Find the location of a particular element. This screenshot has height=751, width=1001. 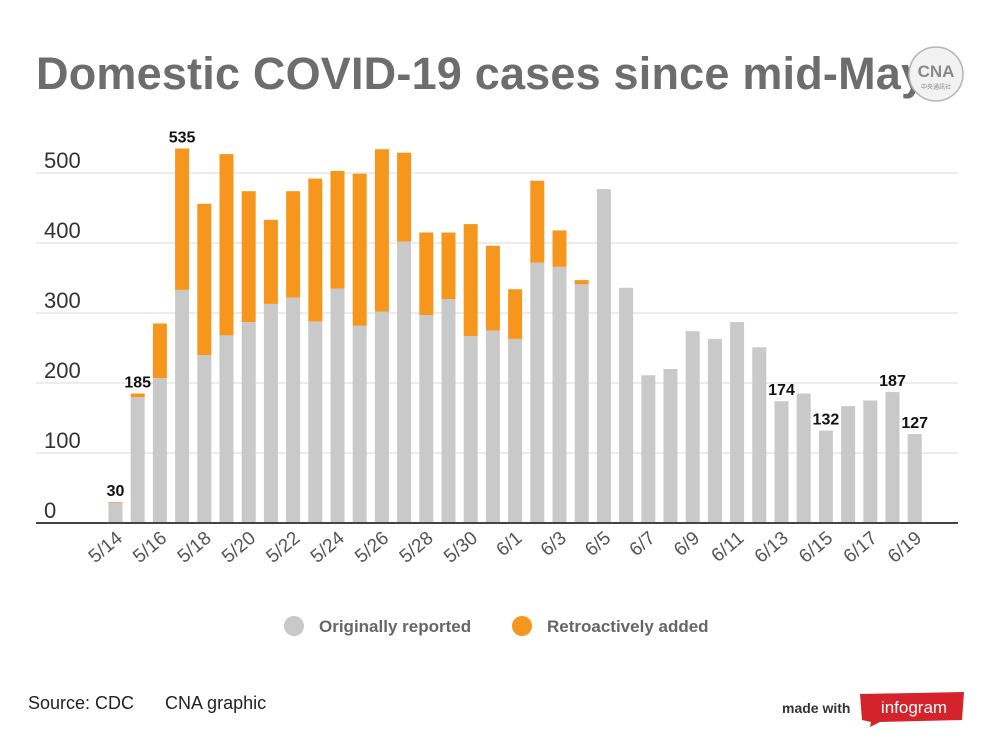

bar-original-5/30 is located at coordinates (470, 429).